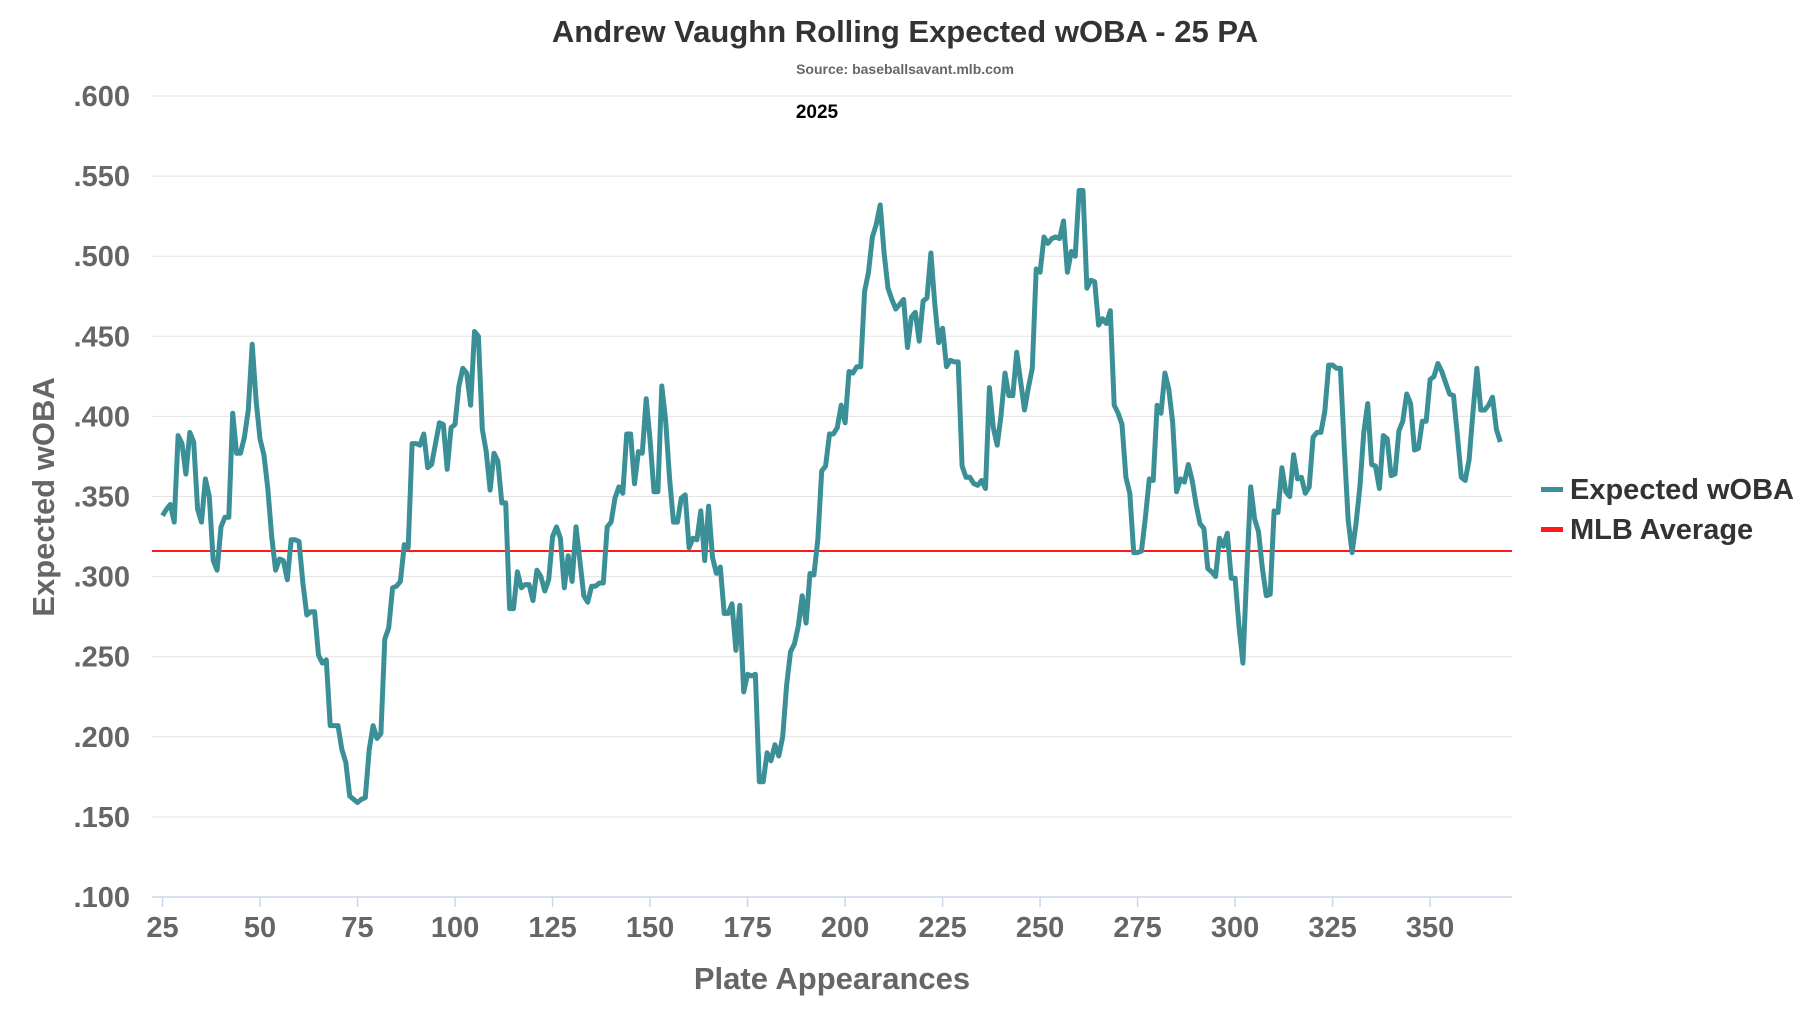 The height and width of the screenshot is (1018, 1800). I want to click on x-tick-label: 350, so click(1430, 928).